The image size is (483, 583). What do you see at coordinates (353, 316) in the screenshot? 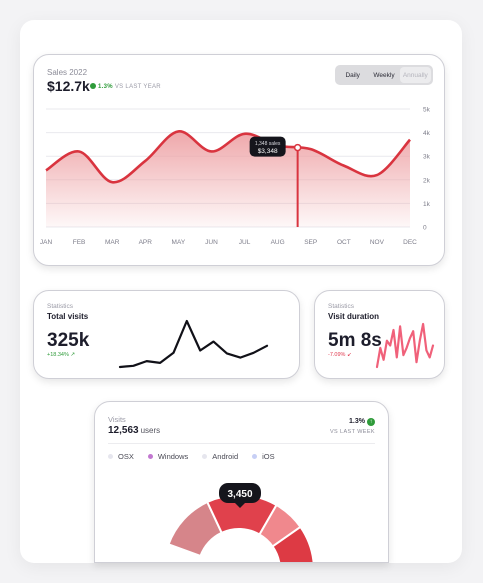
I see `duration-title: Visit duration` at bounding box center [353, 316].